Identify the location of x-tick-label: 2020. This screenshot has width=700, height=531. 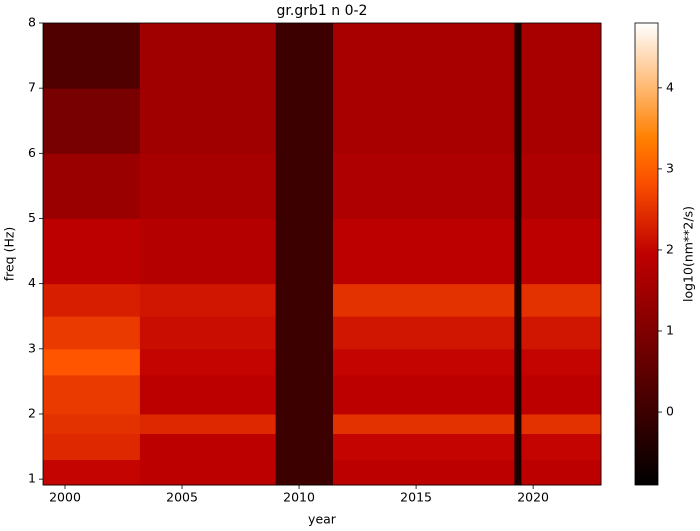
(533, 497).